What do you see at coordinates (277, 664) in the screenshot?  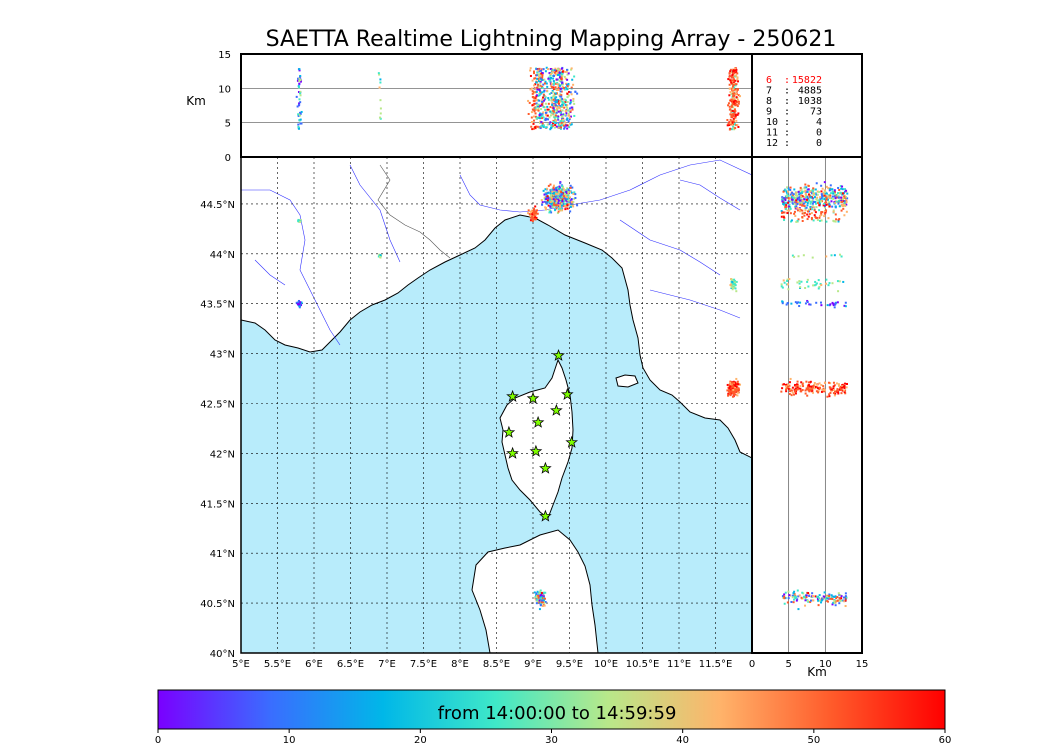 I see `longitude-tick: 5.5°E` at bounding box center [277, 664].